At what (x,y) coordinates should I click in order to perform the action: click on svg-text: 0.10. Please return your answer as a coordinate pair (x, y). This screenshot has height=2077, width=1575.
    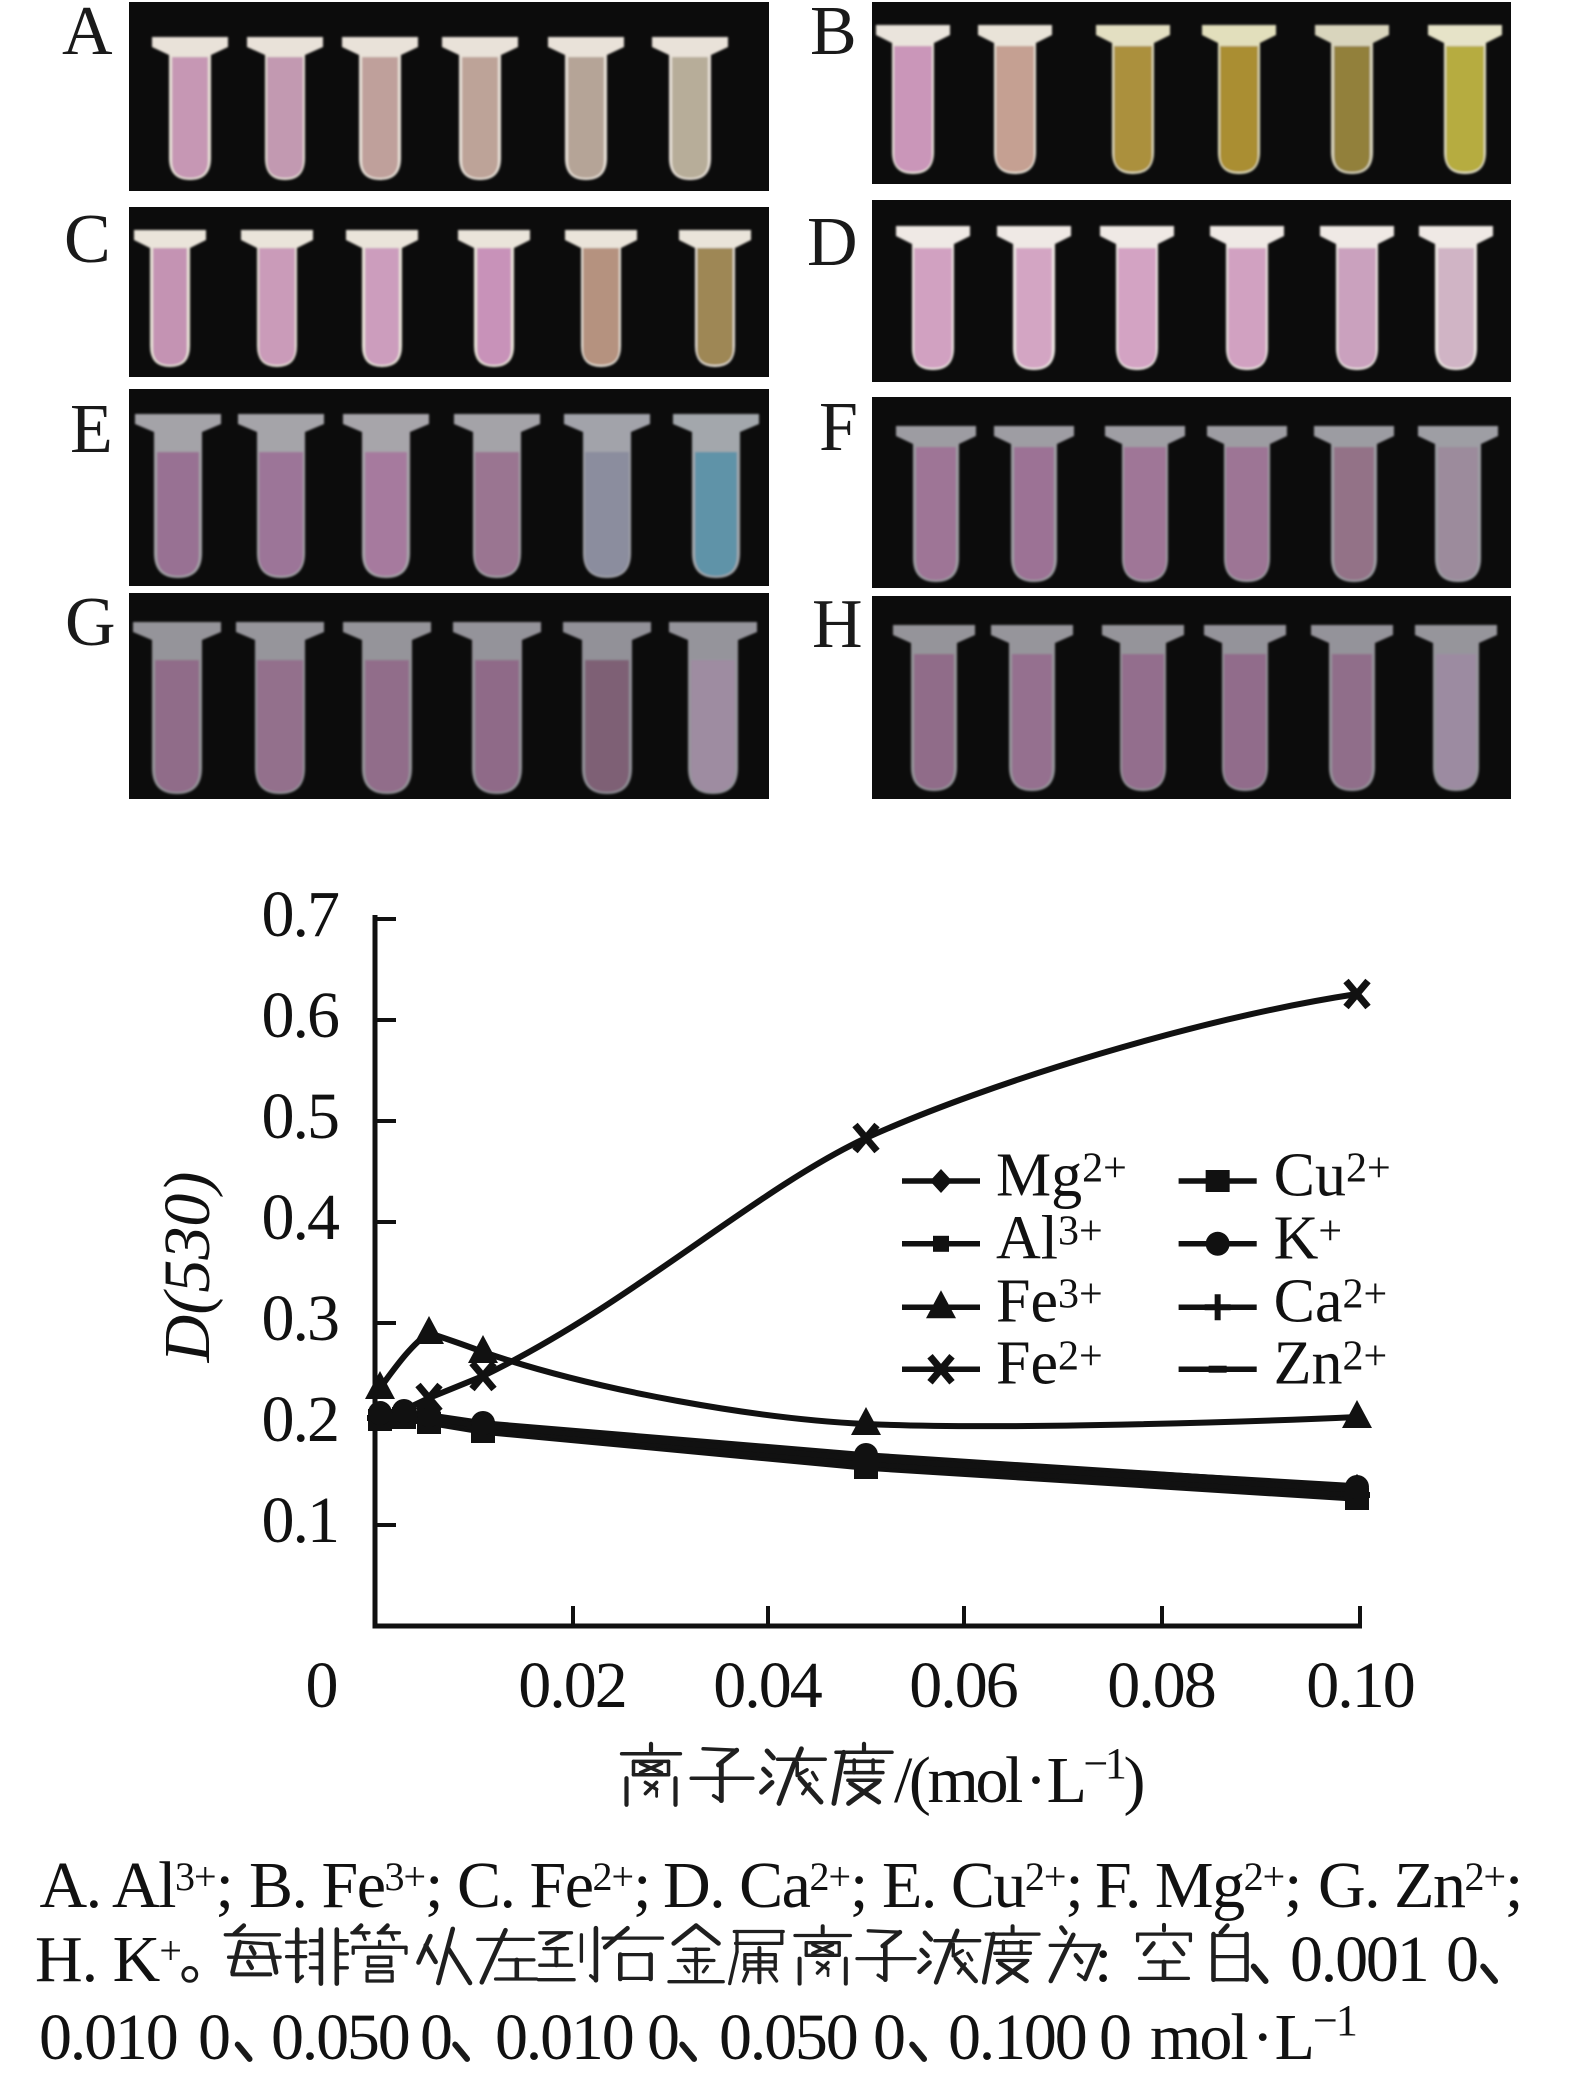
    Looking at the image, I should click on (1360, 1685).